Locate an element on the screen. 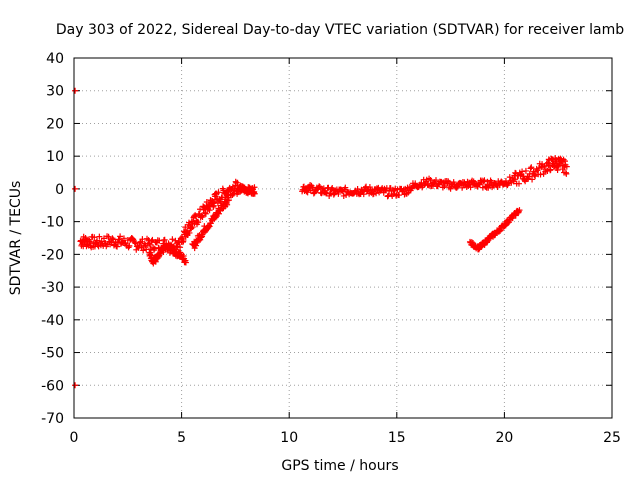 The image size is (640, 480). series-afternoon is located at coordinates (461, 184).